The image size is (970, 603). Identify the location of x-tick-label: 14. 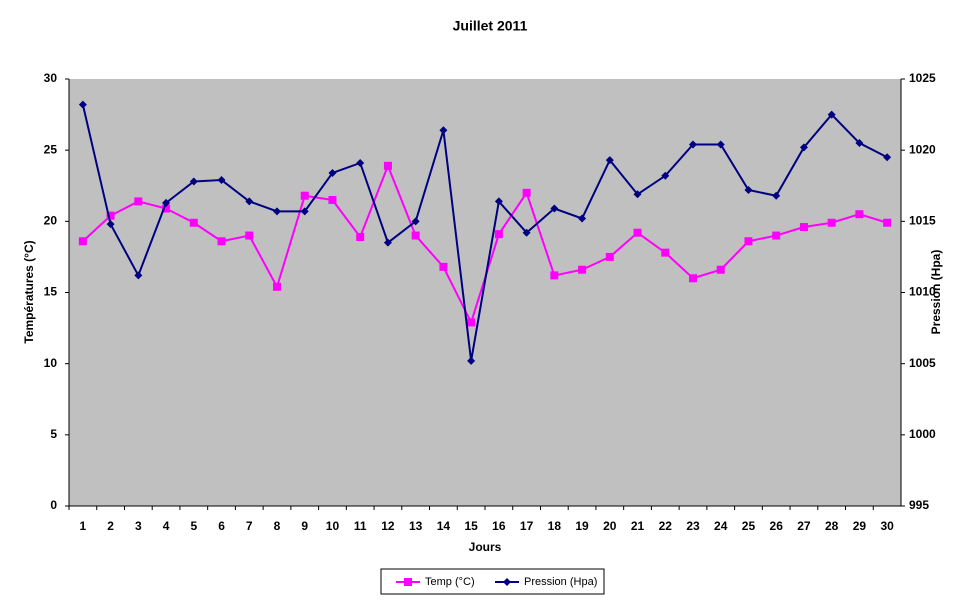
(444, 526).